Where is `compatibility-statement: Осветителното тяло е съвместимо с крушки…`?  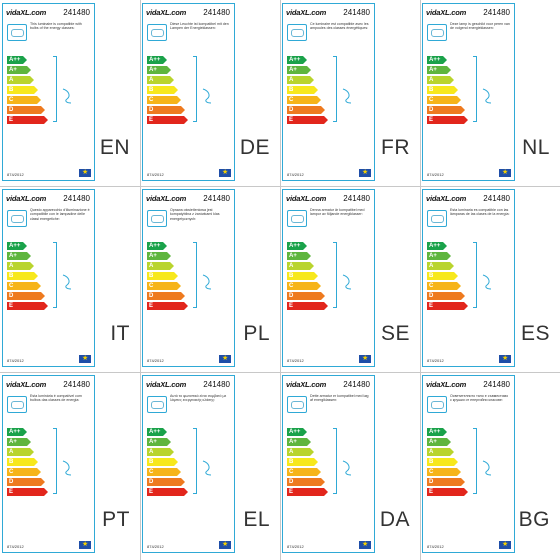
compatibility-statement: Осветителното тяло е съвместимо с крушки… is located at coordinates (468, 407).